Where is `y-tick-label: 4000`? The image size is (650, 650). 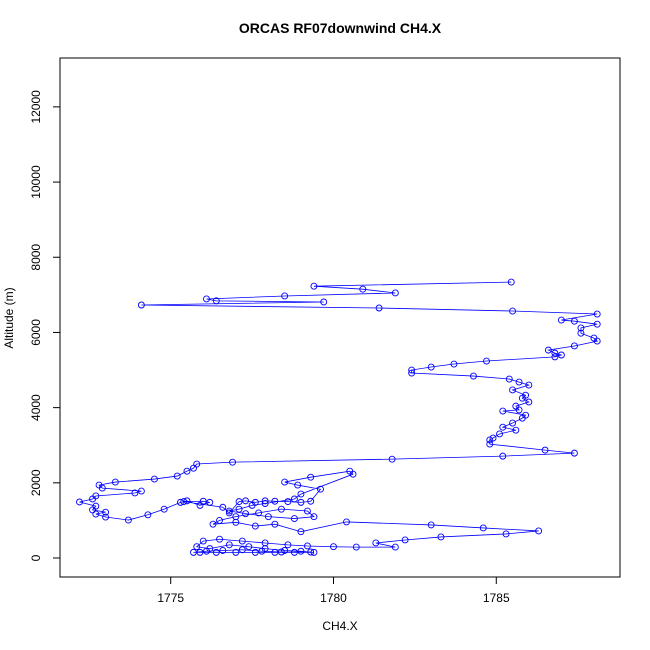 y-tick-label: 4000 is located at coordinates (36, 407).